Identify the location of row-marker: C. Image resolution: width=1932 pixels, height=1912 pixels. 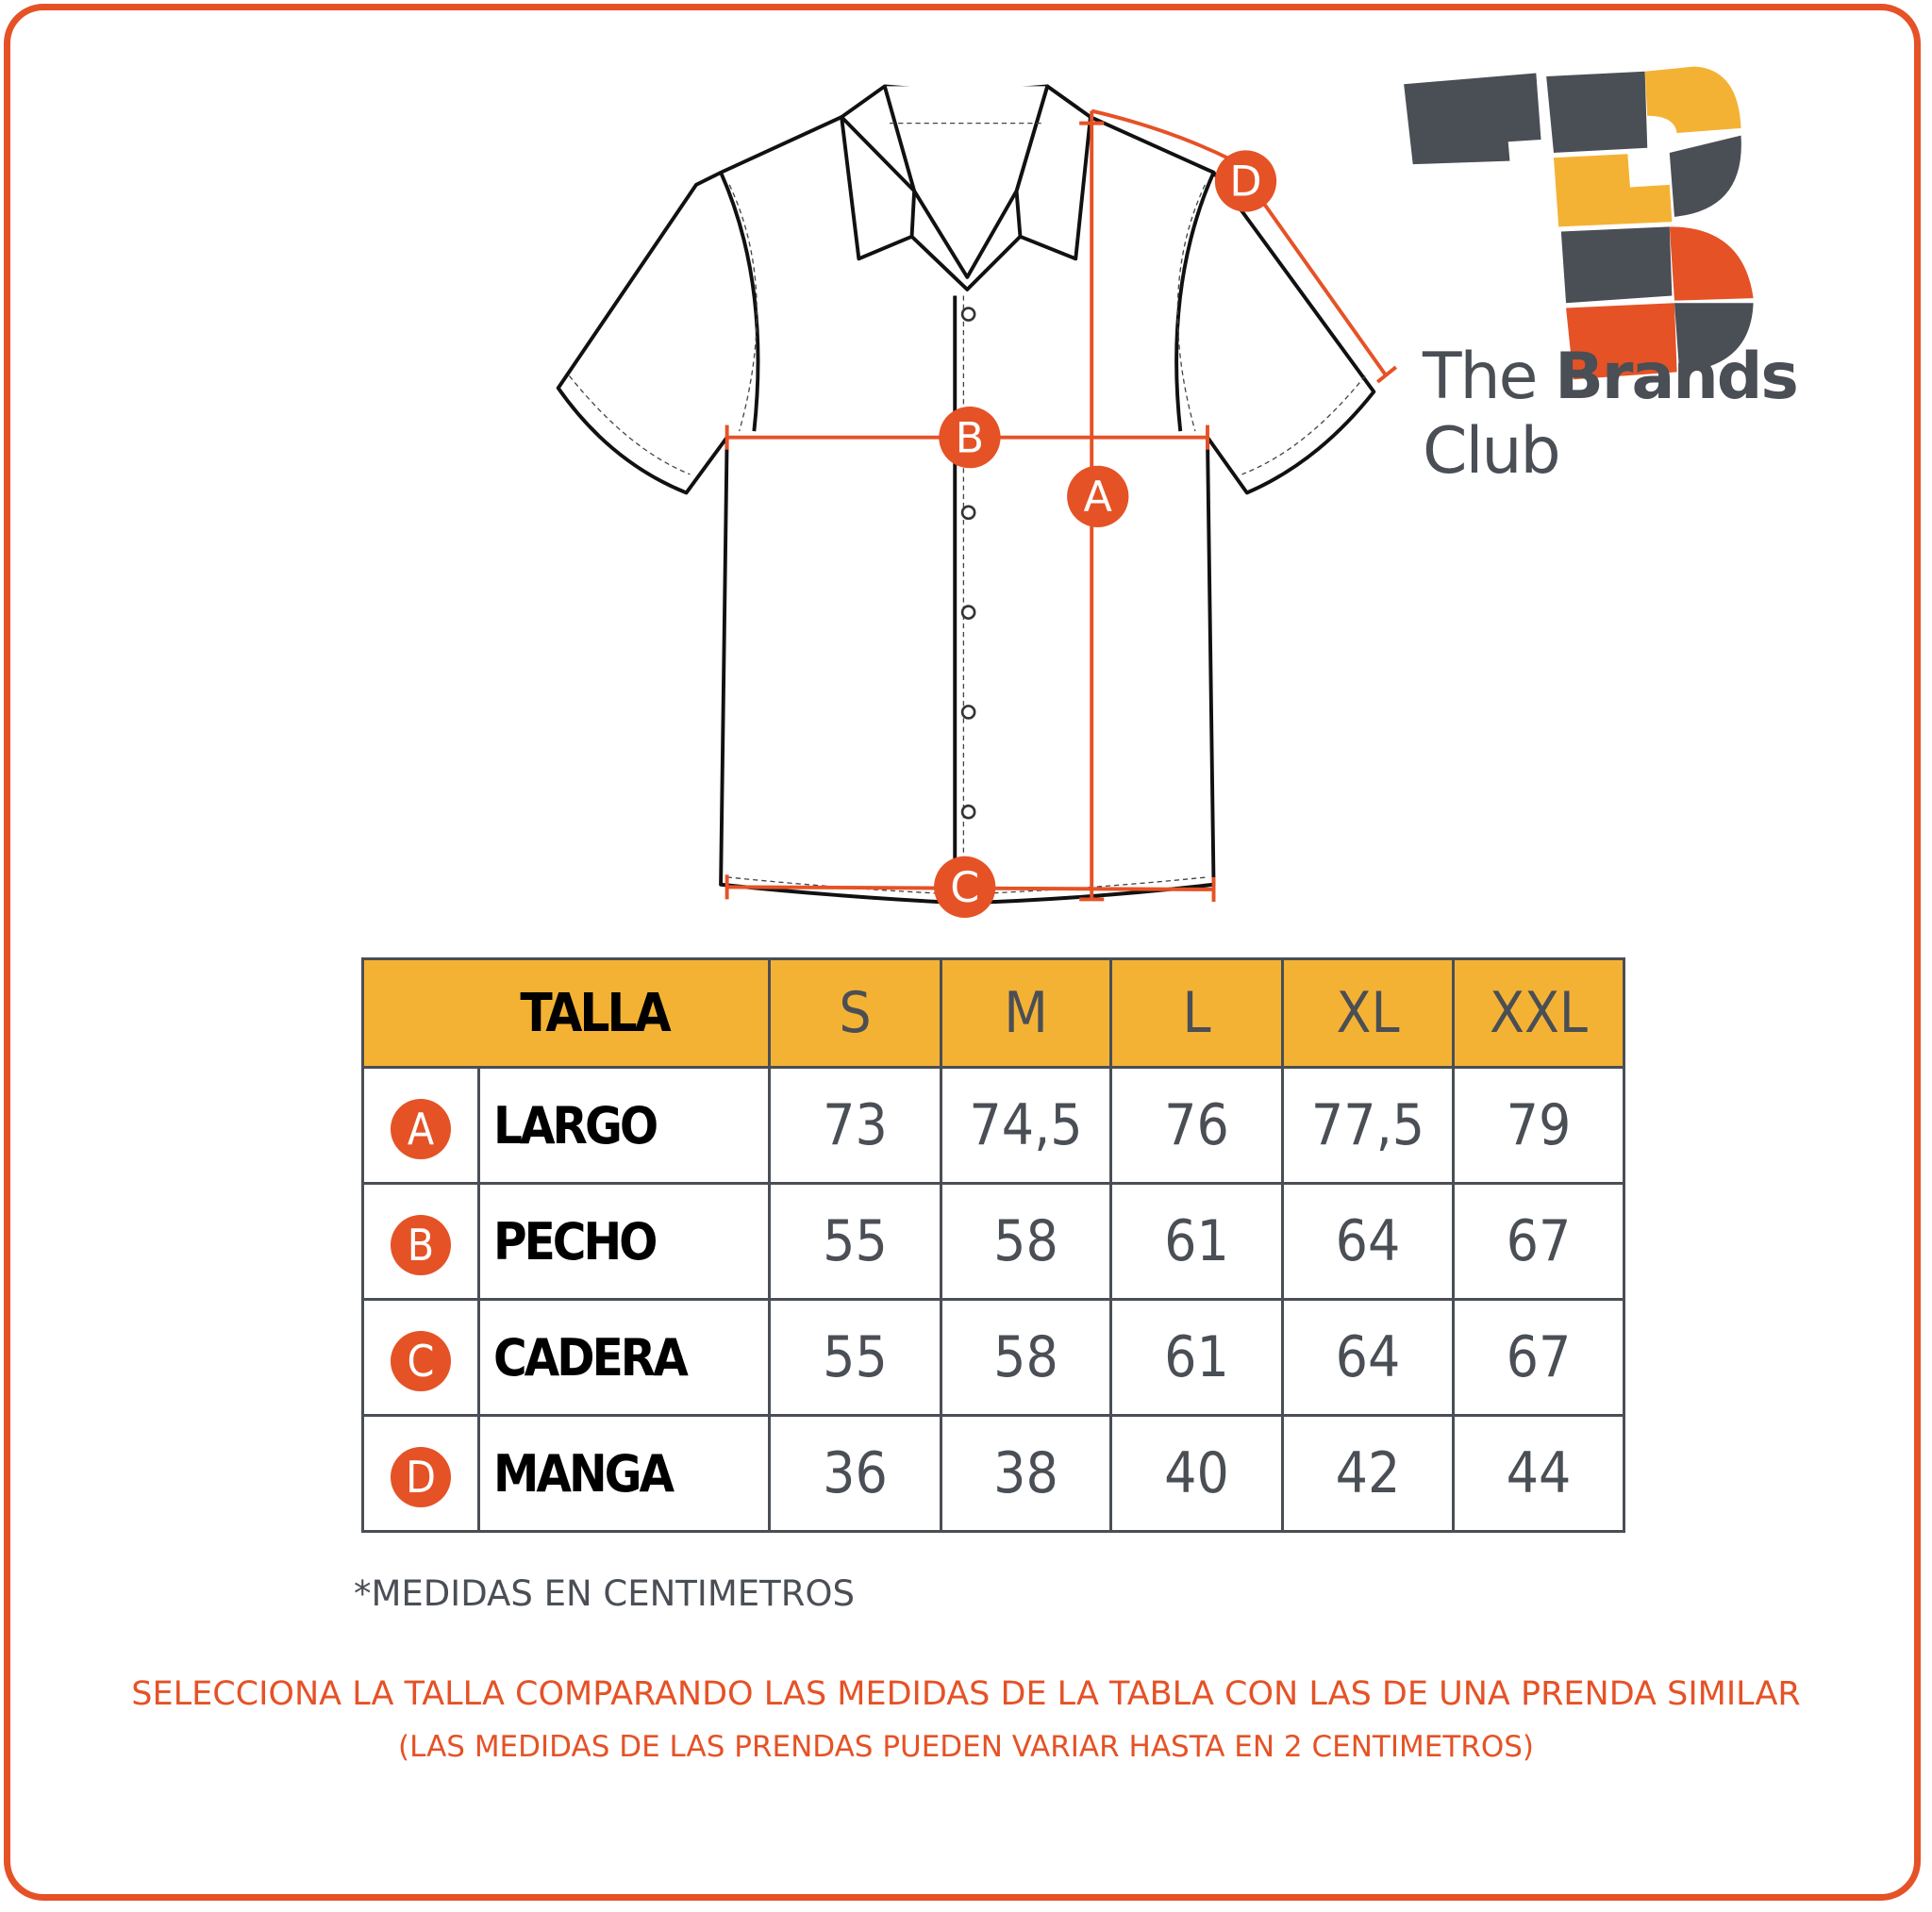
(421, 1357).